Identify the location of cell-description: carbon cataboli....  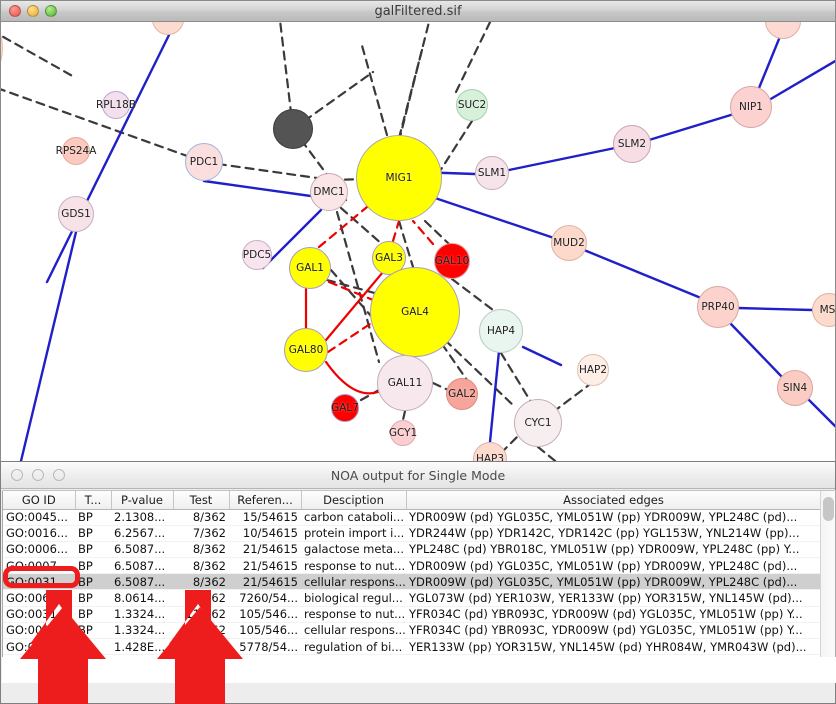
(353, 517).